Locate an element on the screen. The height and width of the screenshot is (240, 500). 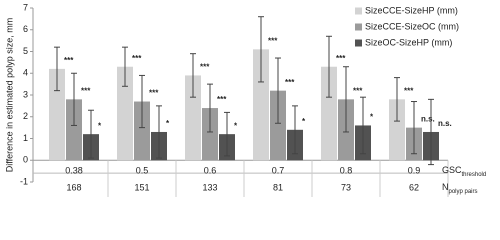
n-label: 133 is located at coordinates (209, 187).